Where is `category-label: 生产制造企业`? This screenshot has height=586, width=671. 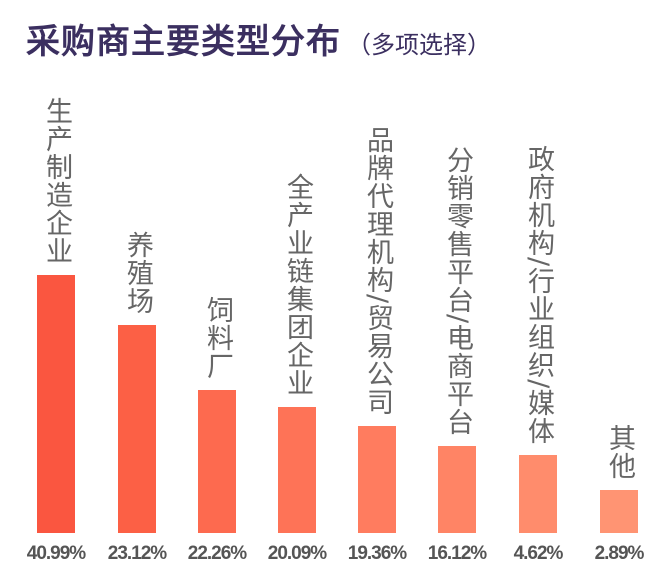
category-label: 生产制造企业 is located at coordinates (56, 181).